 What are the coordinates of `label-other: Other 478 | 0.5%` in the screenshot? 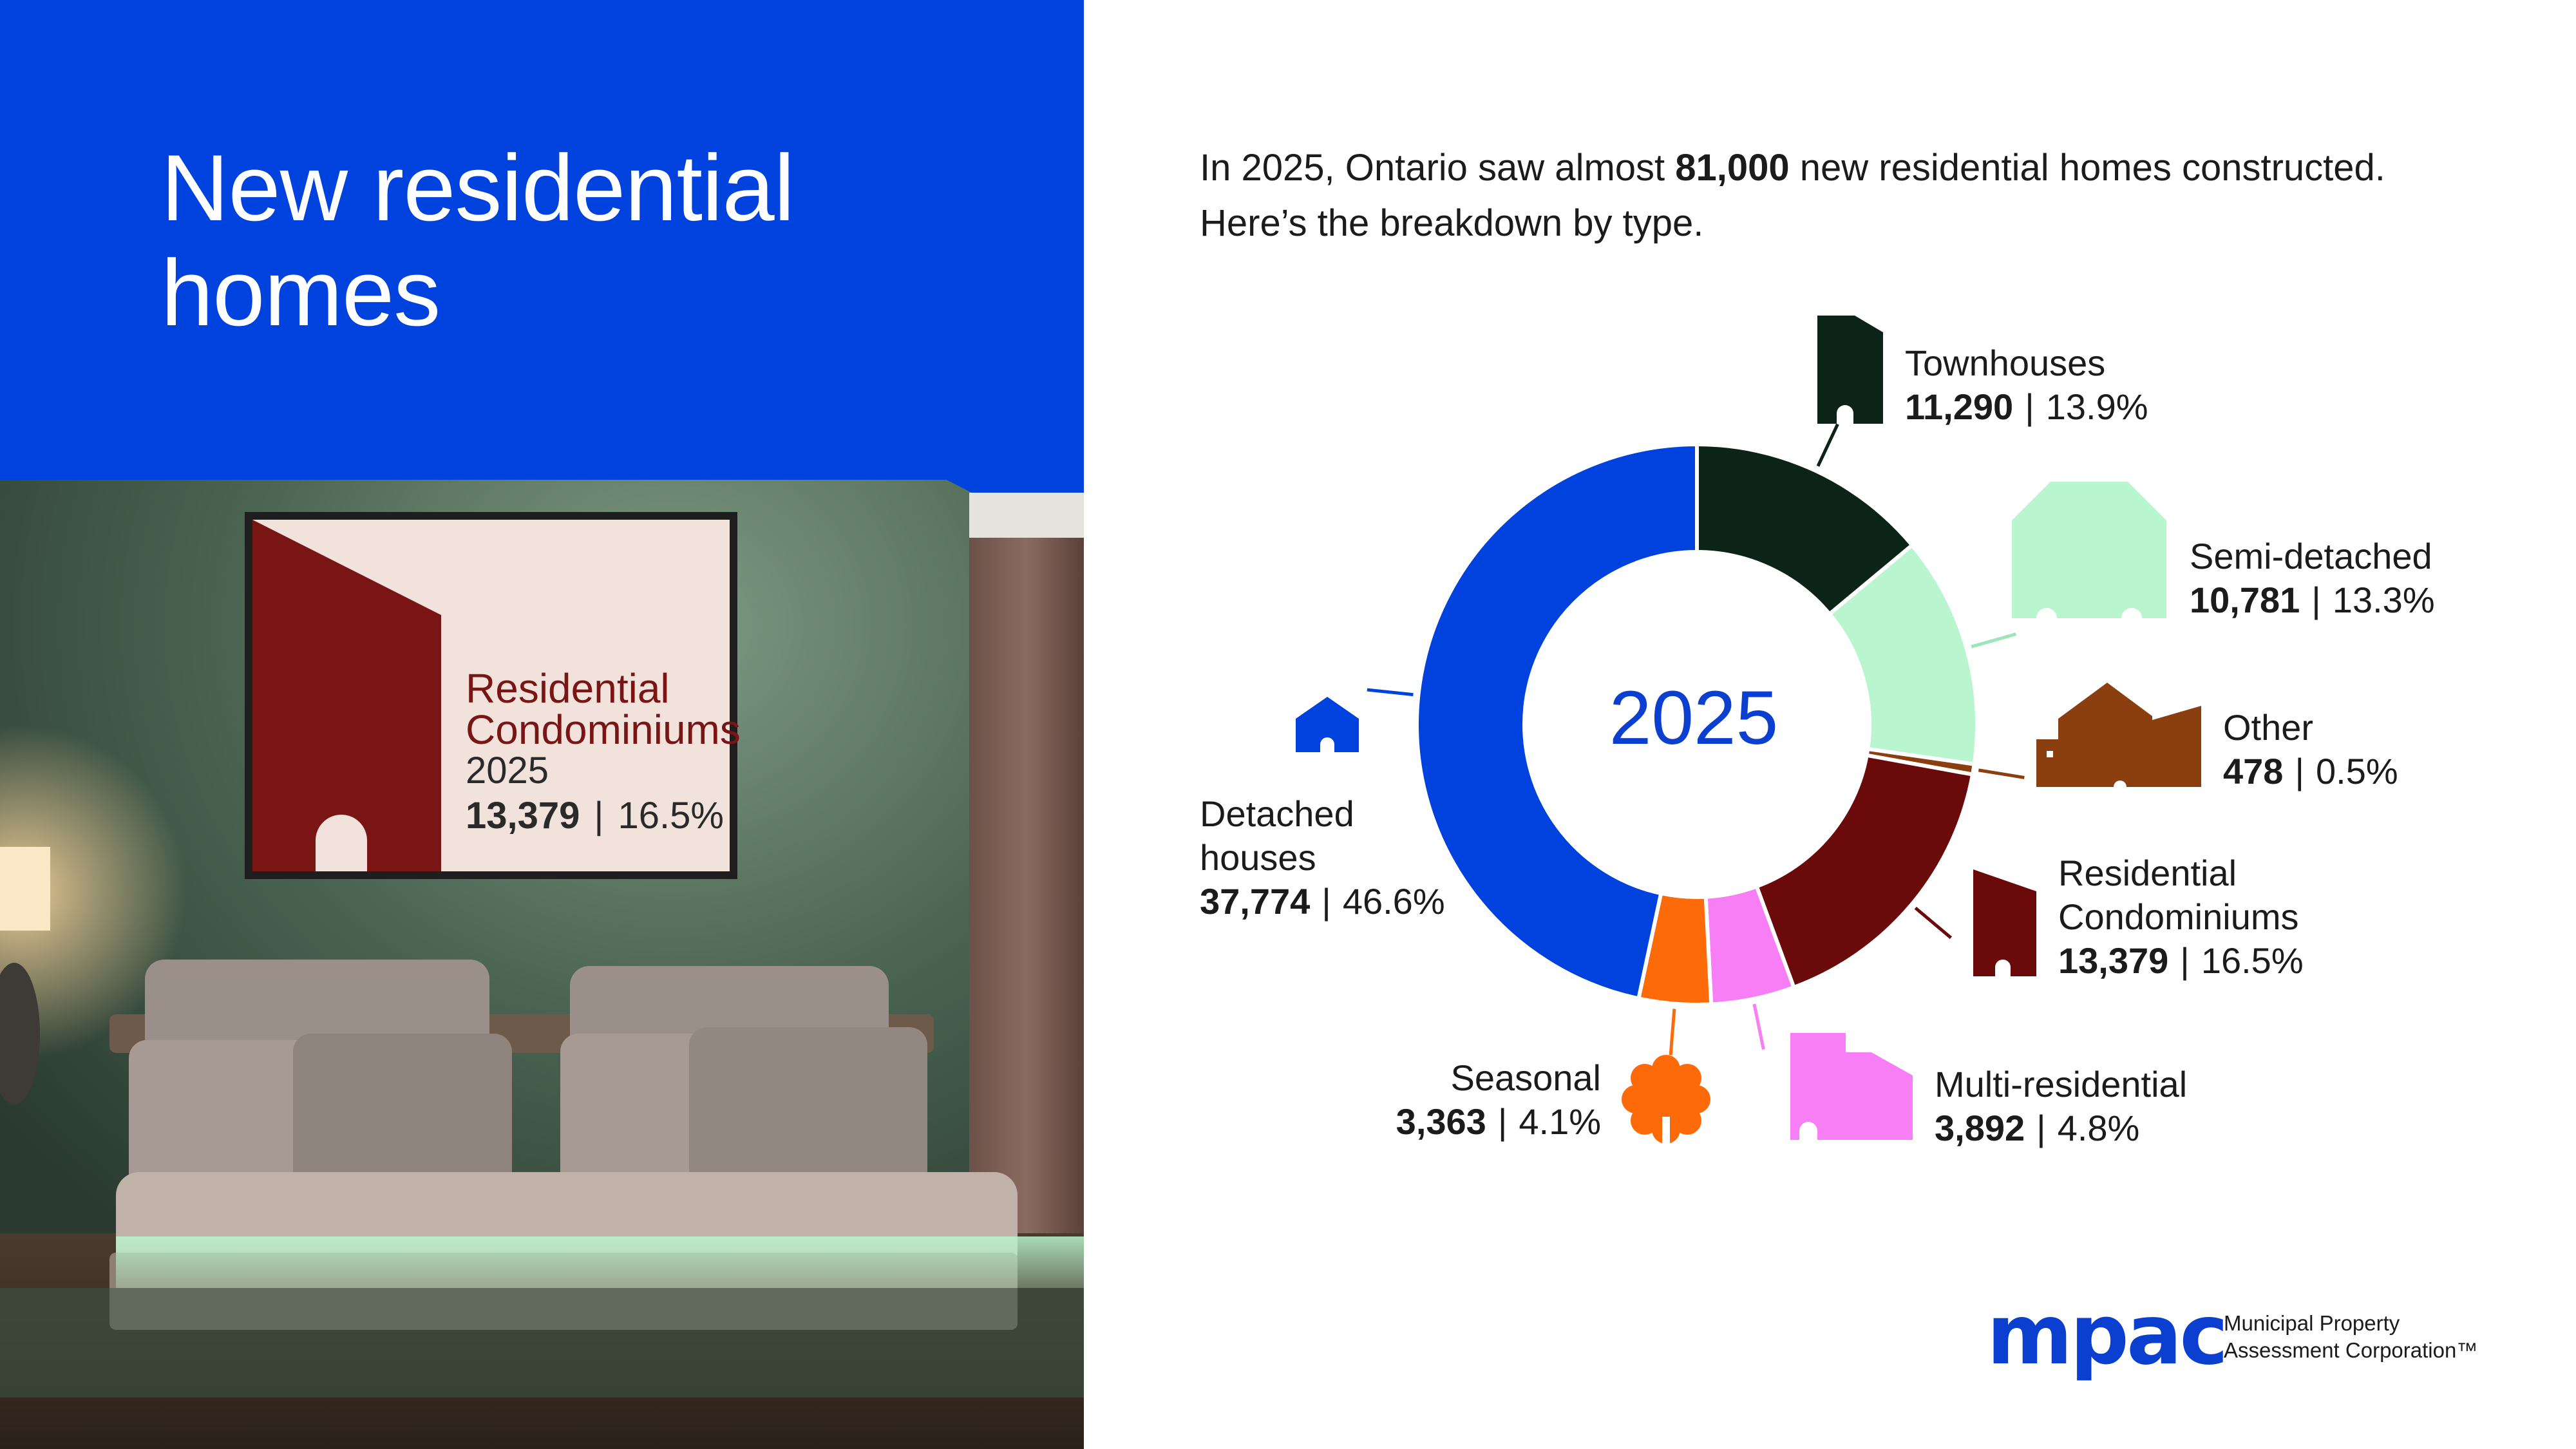 It's located at (2310, 749).